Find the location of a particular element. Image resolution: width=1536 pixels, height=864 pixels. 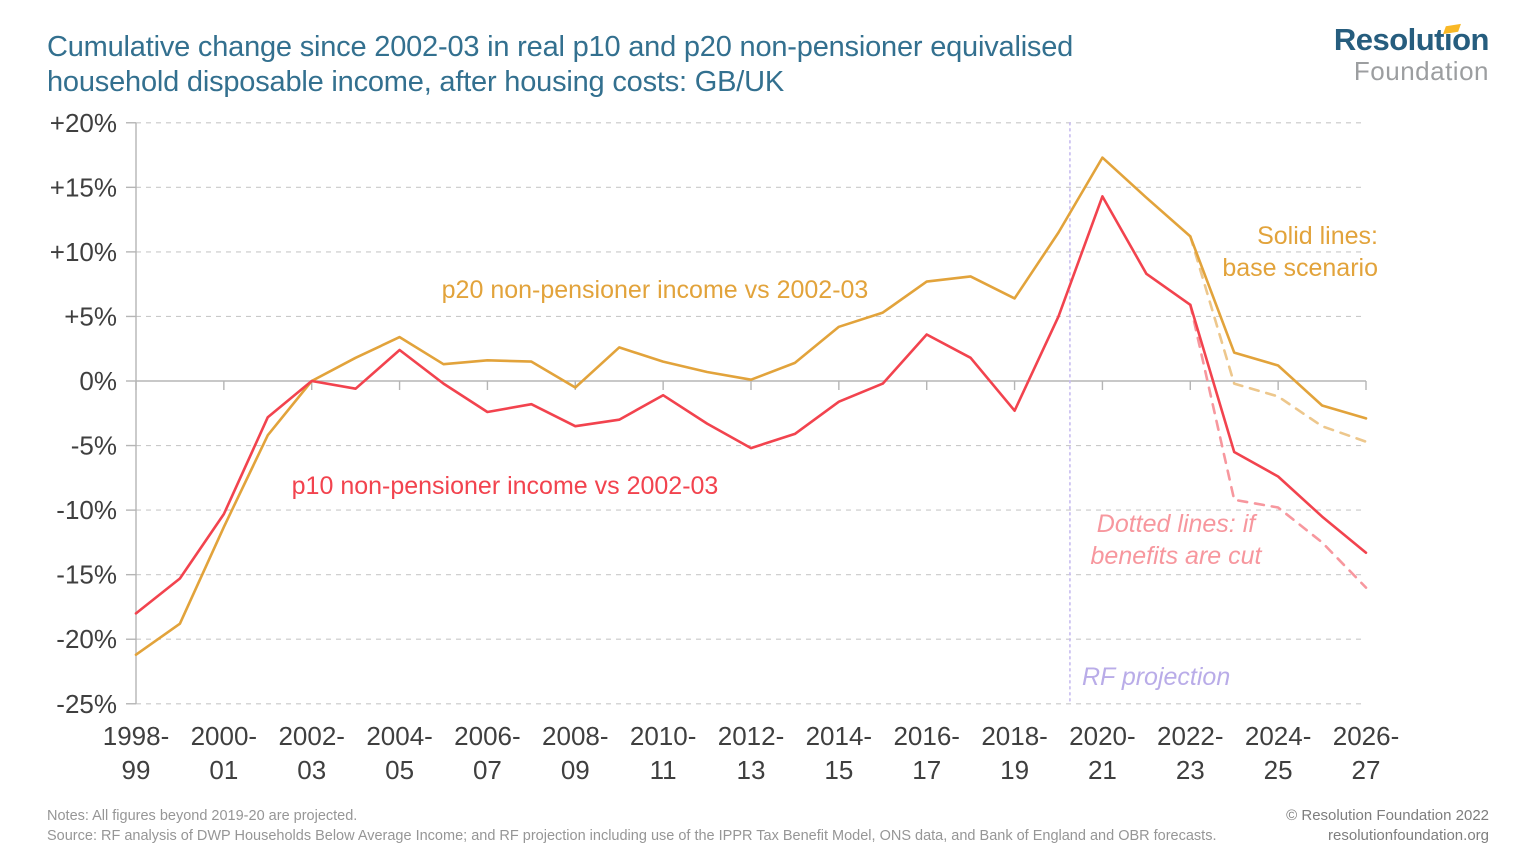

logo-wordmark-text: Resolution is located at coordinates (1411, 39).